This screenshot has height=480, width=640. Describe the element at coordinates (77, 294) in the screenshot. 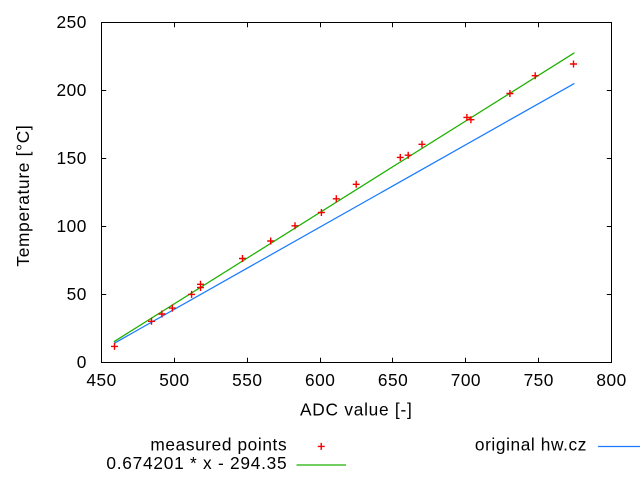

I see `svg-text: 50` at that location.